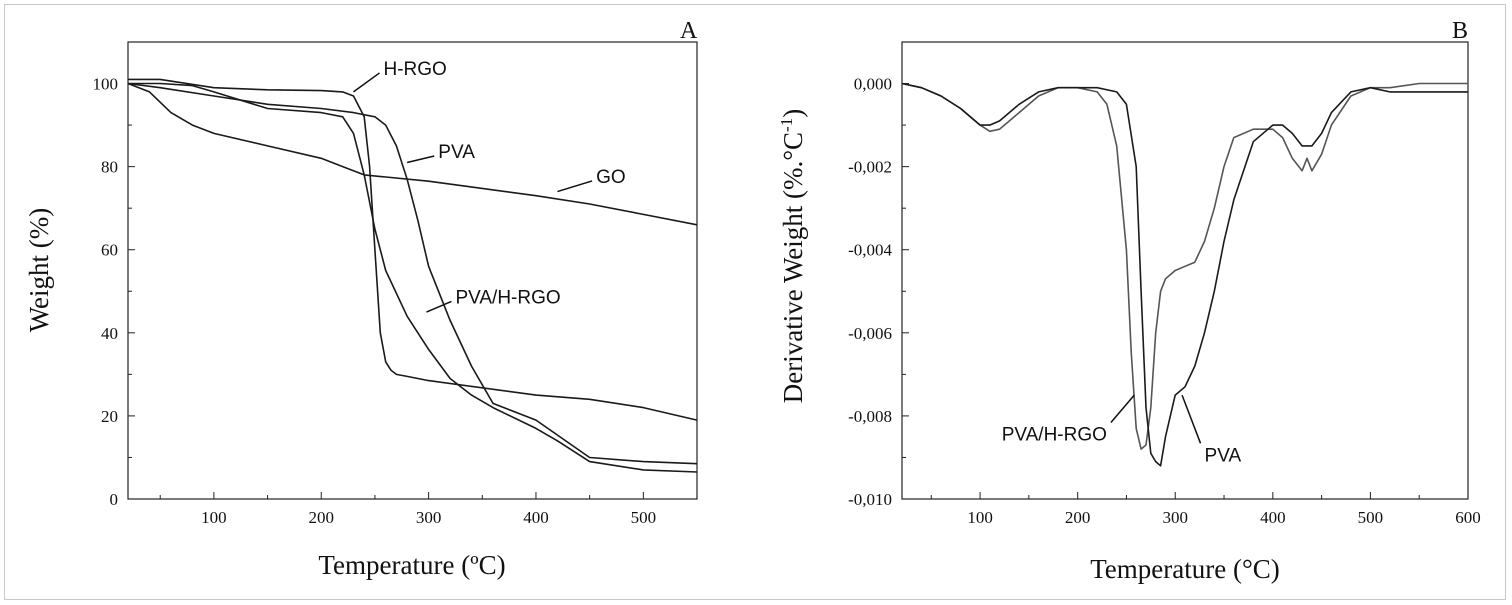  I want to click on panel-b-x-tick-label: 200, so click(1078, 517).